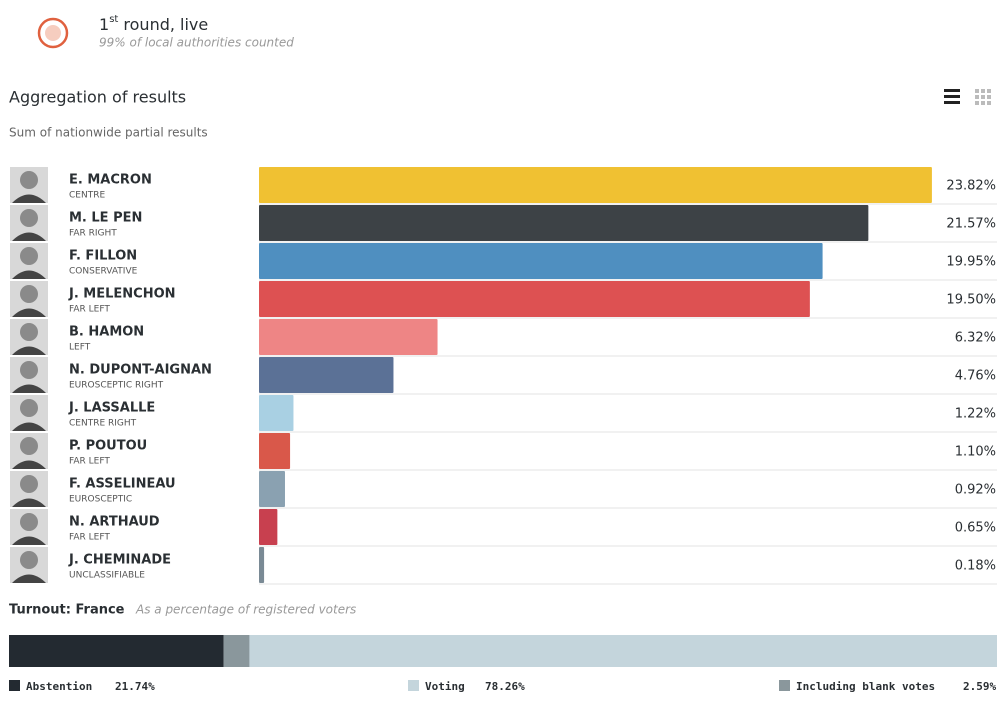  Describe the element at coordinates (952, 96) in the screenshot. I see `list-view-icon` at that location.